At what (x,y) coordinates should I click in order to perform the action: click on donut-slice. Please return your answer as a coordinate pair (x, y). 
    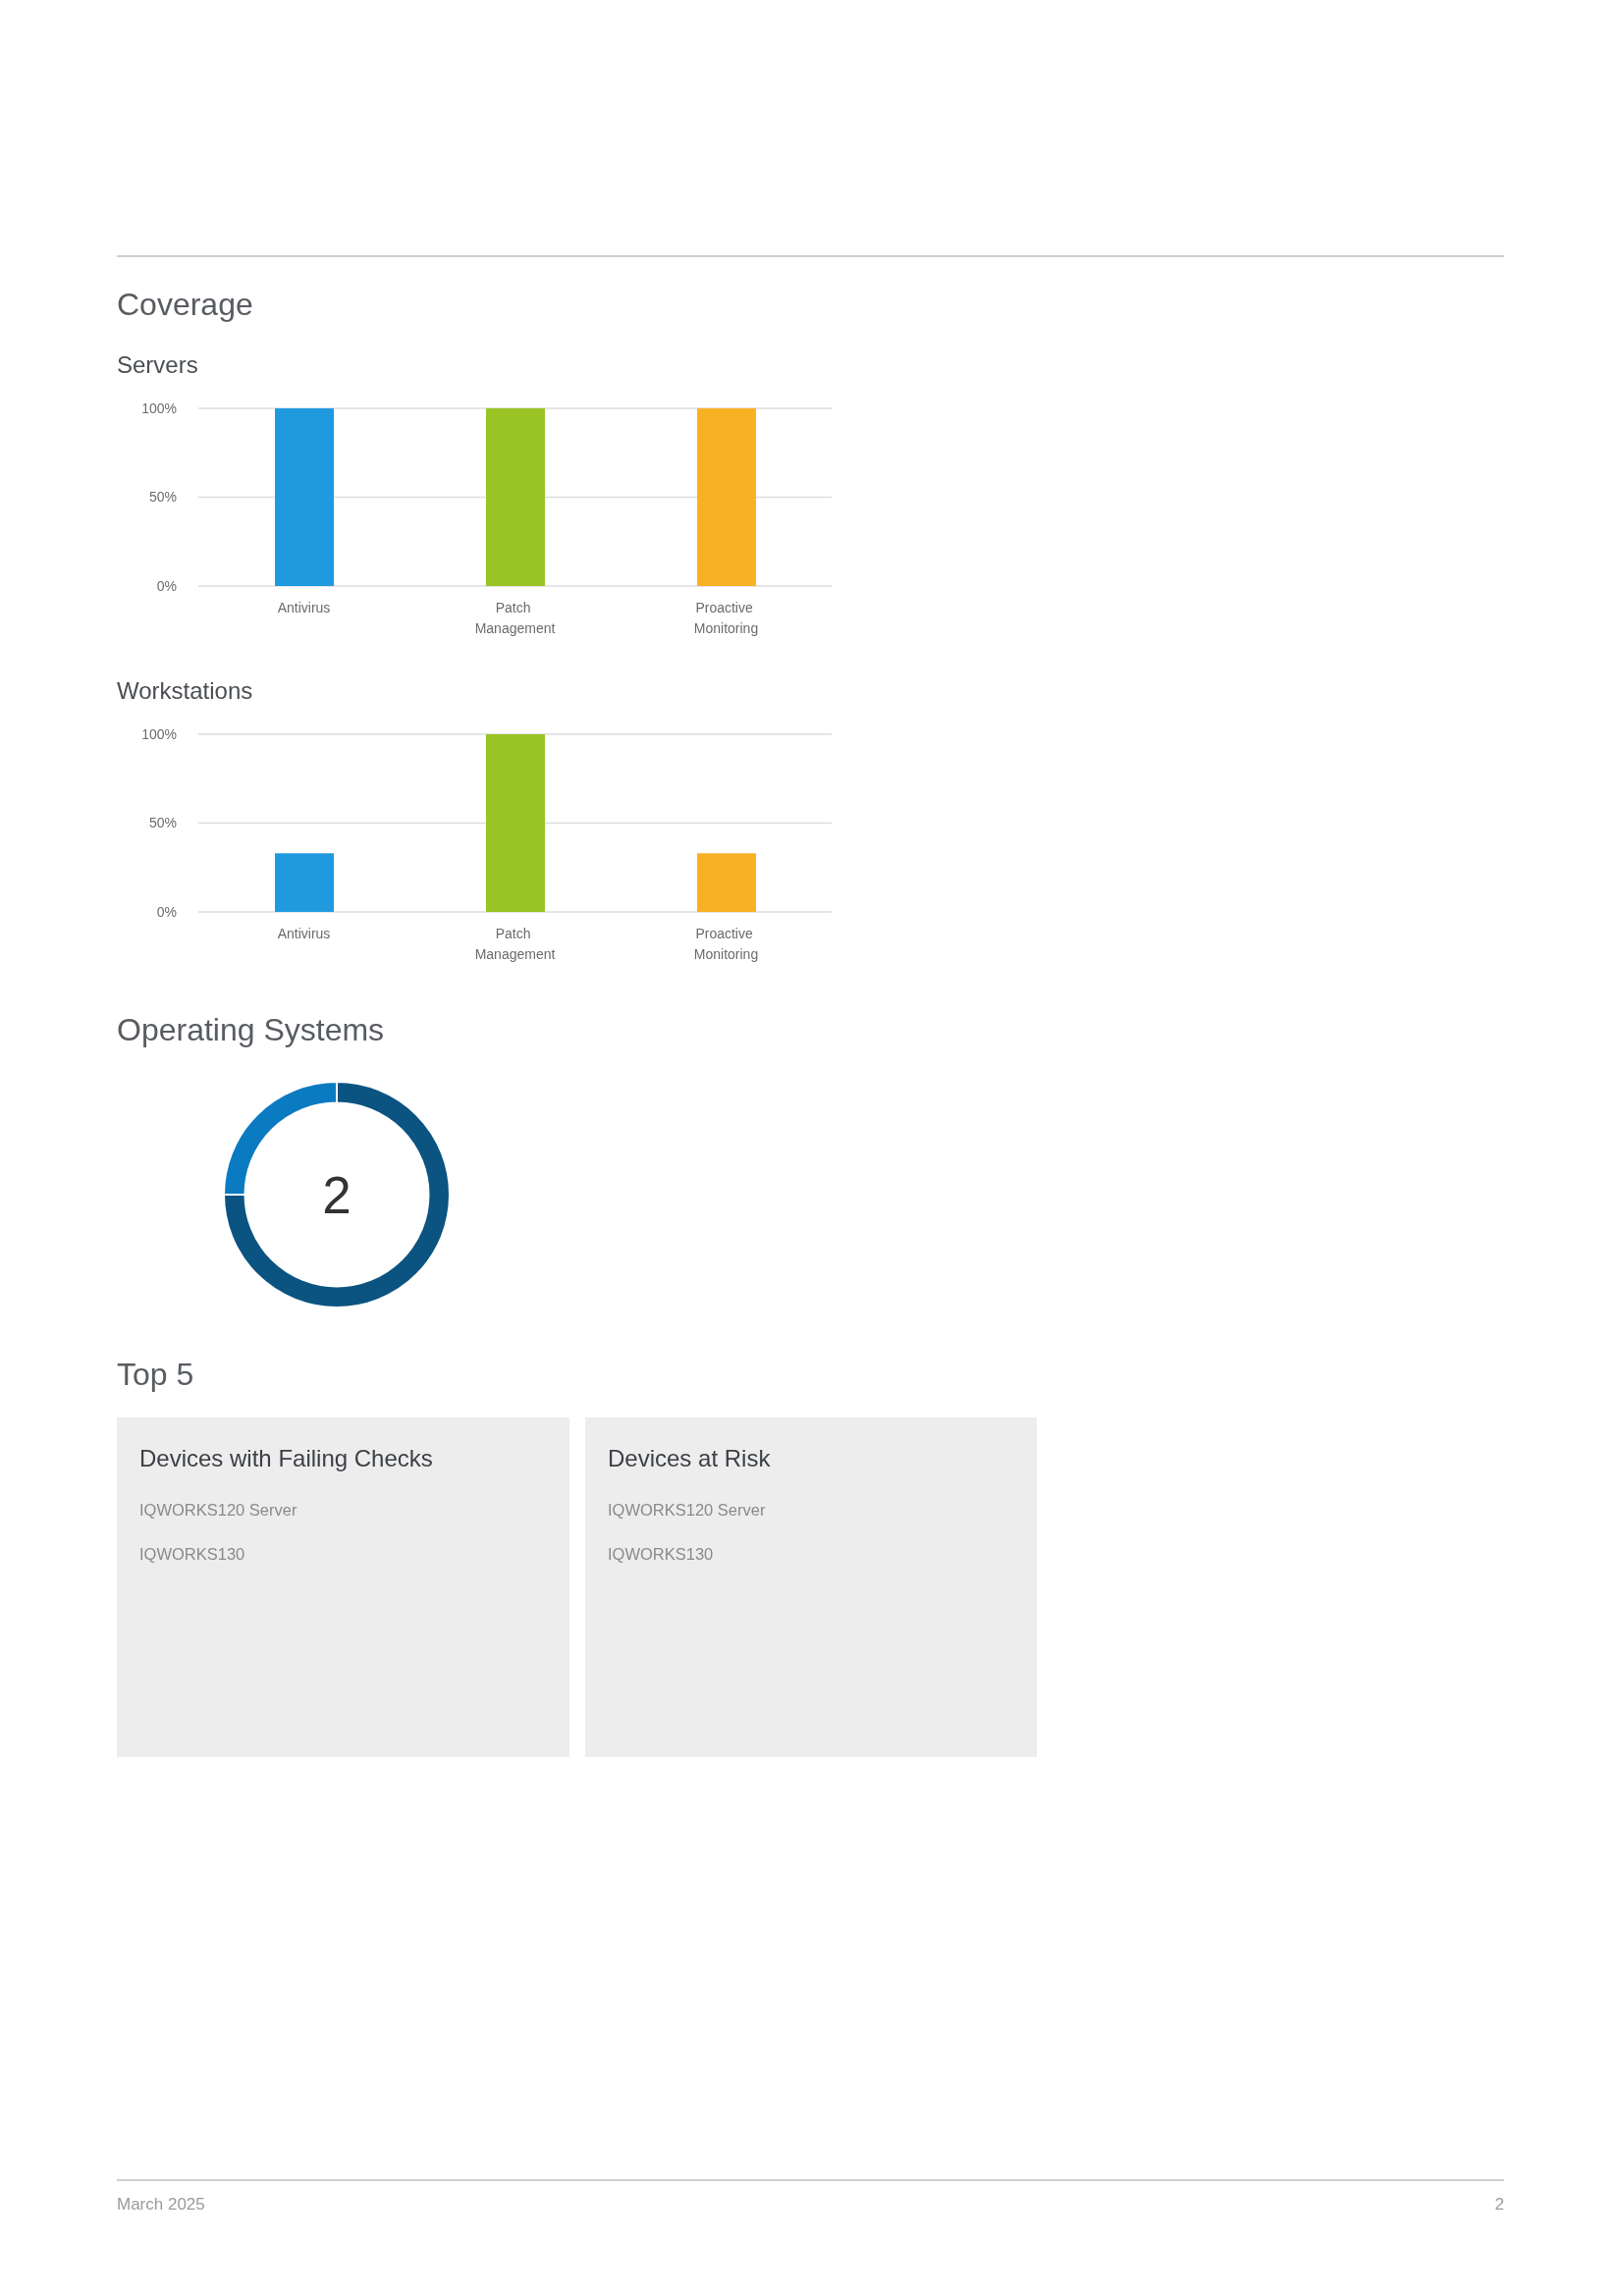
    Looking at the image, I should click on (337, 1194).